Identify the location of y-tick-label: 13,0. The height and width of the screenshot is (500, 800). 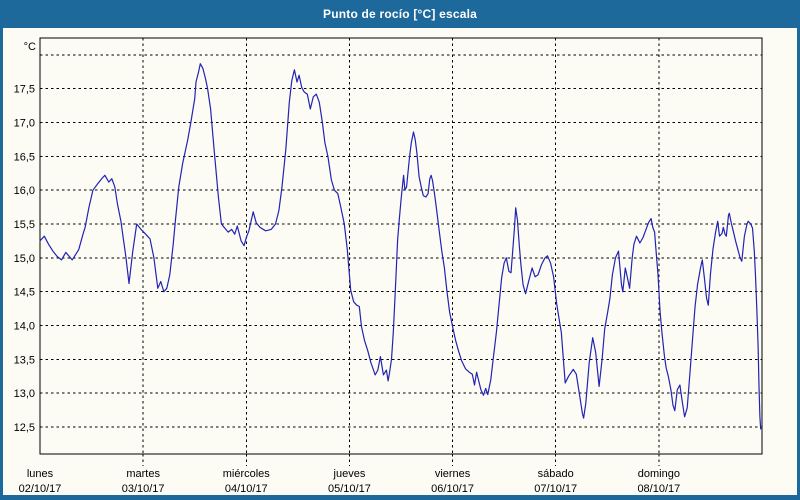
(24, 394).